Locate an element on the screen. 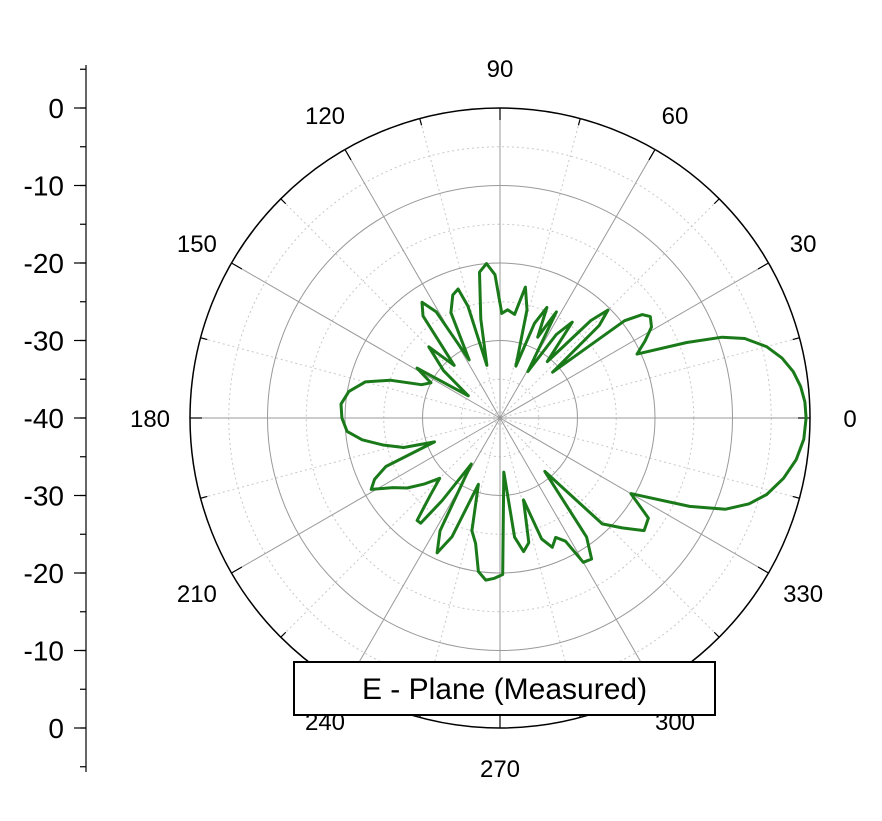 The height and width of the screenshot is (821, 882). angle-label: 60 is located at coordinates (675, 116).